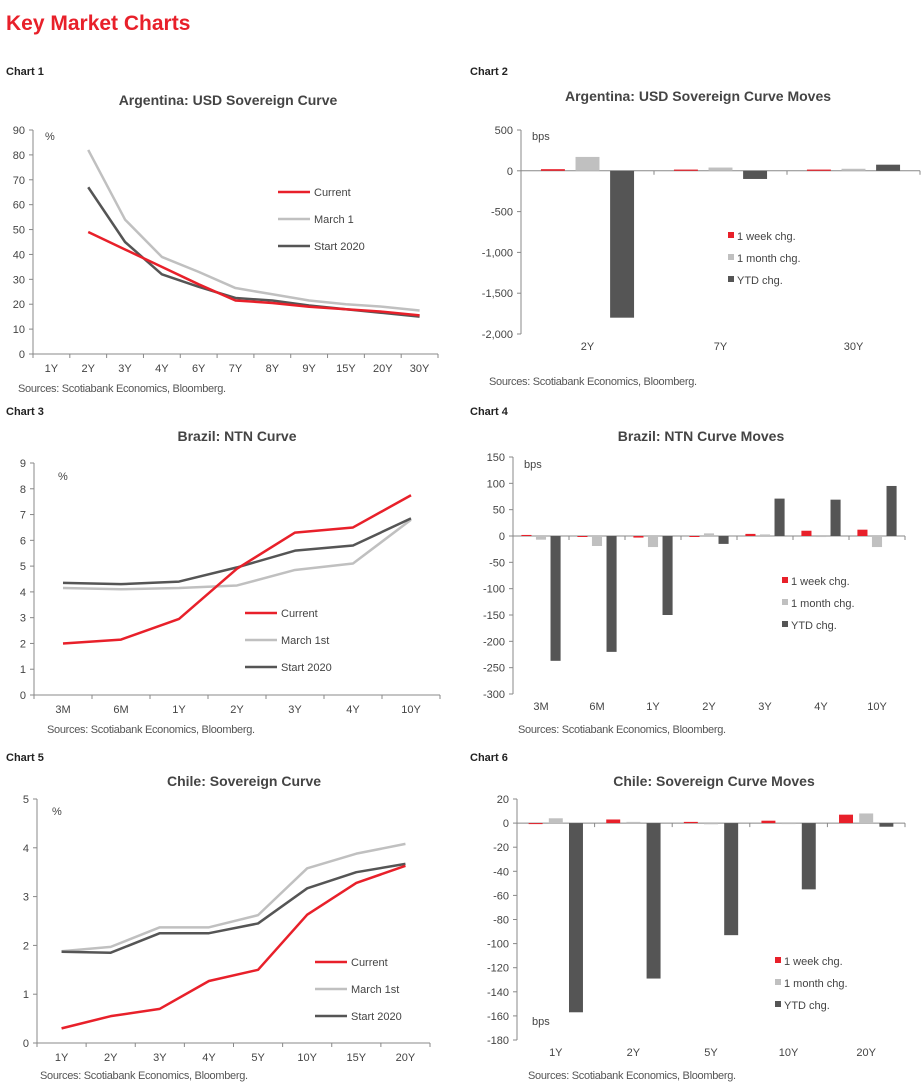  Describe the element at coordinates (253, 273) in the screenshot. I see `chart-1-series-current` at that location.